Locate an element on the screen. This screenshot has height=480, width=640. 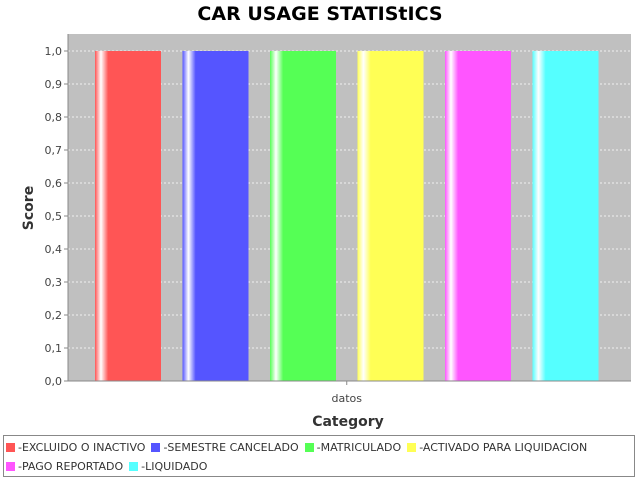
legend-label: -SEMESTRE CANCELADO is located at coordinates (231, 447).